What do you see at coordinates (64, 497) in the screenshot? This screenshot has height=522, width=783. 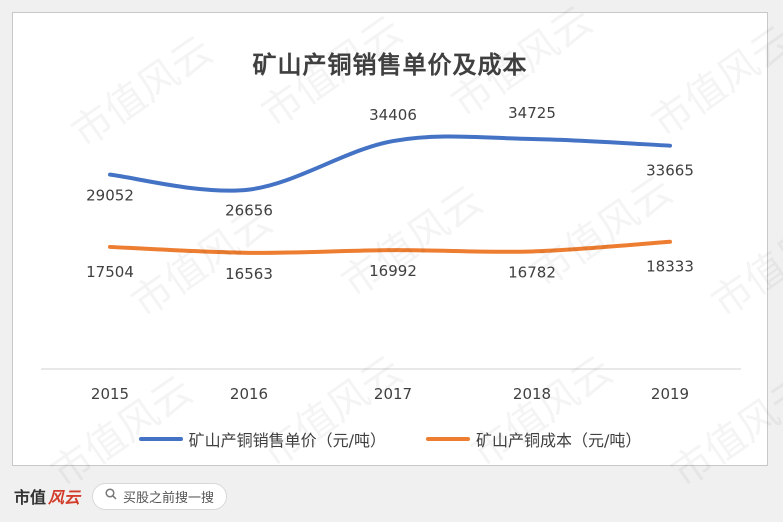 I see `brand-mark: 风云` at bounding box center [64, 497].